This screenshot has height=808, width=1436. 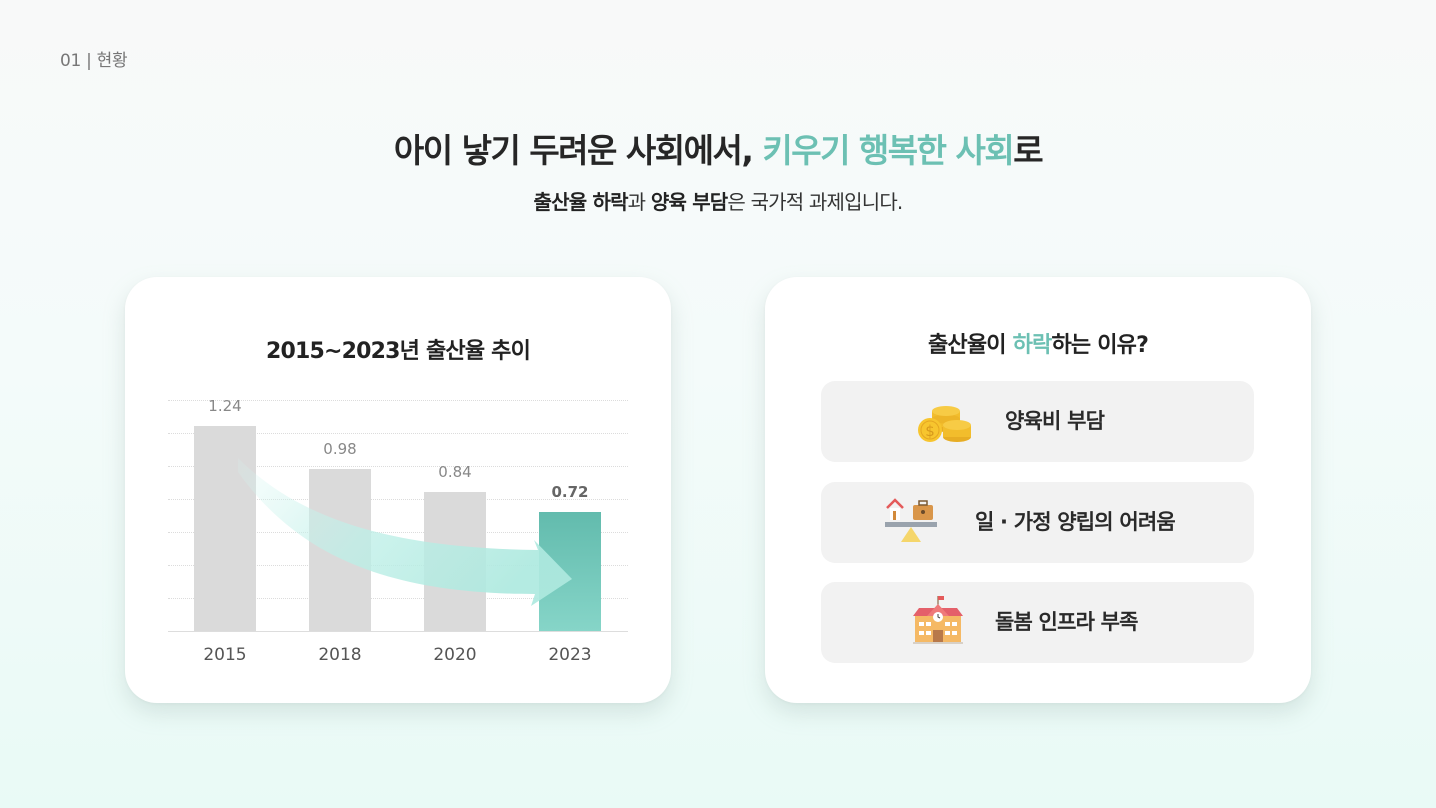 I want to click on chart-title: 2015~2023년 출산율 추이, so click(x=398, y=351).